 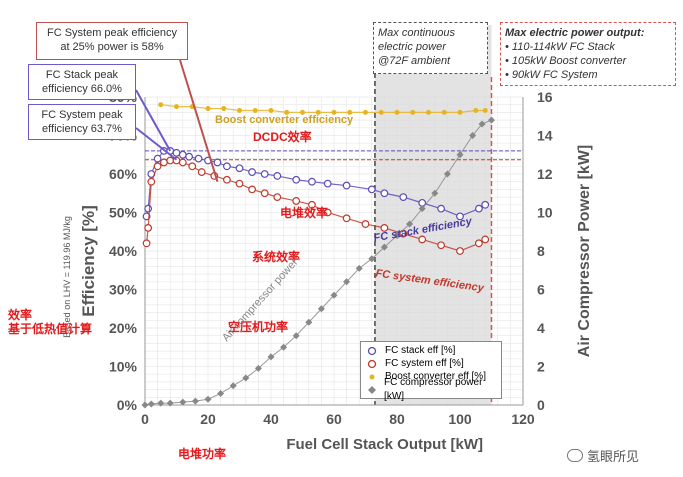 I want to click on x-tick-label: 80, so click(x=397, y=419).